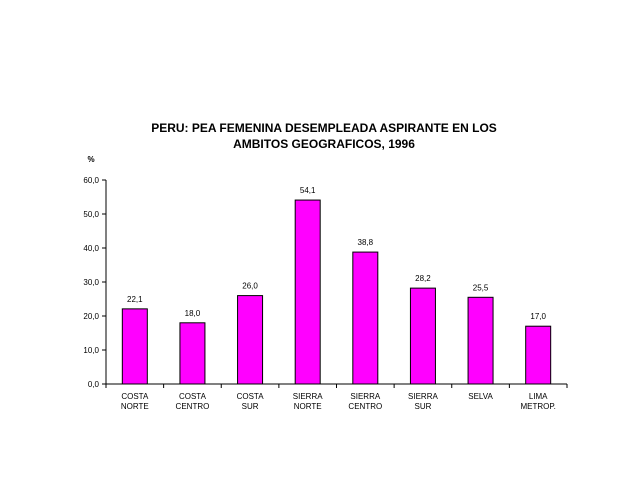 Image resolution: width=640 pixels, height=480 pixels. Describe the element at coordinates (91, 180) in the screenshot. I see `y-tick-label: 60,0` at that location.